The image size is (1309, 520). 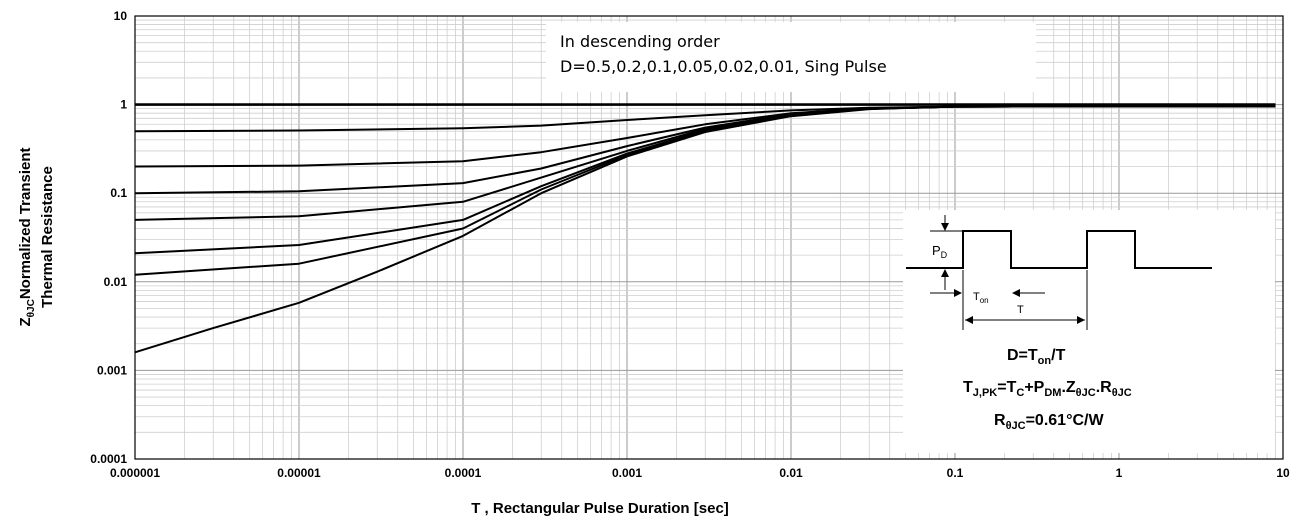 What do you see at coordinates (135, 473) in the screenshot?
I see `x-tick-label: 0.000001` at bounding box center [135, 473].